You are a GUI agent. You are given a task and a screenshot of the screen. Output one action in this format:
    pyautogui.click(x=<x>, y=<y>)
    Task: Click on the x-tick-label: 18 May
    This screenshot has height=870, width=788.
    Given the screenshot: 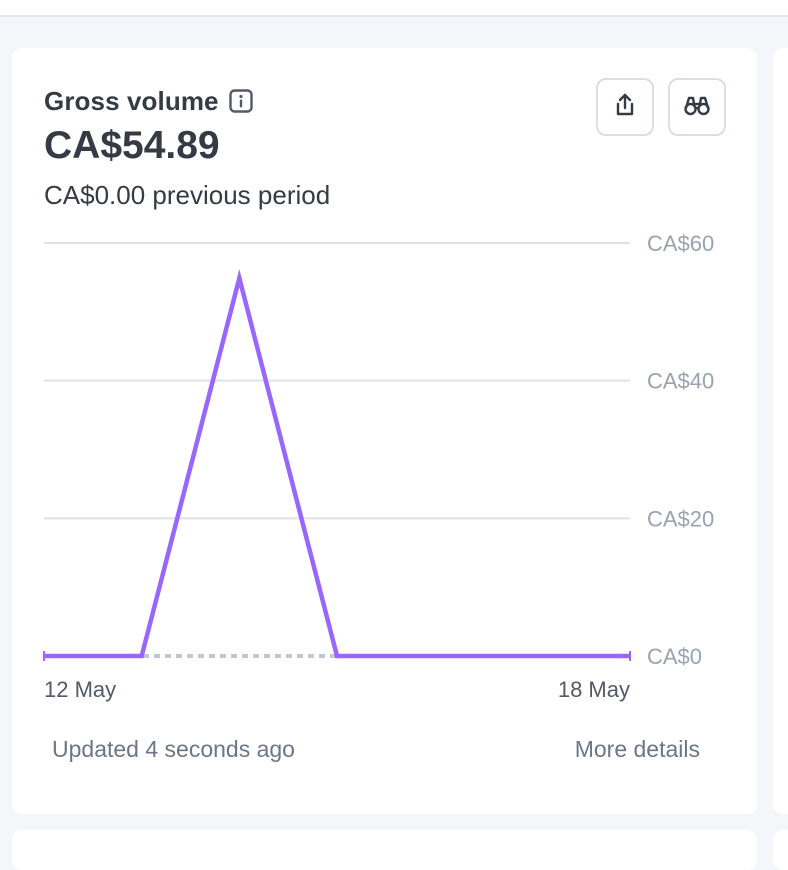 What is the action you would take?
    pyautogui.click(x=594, y=689)
    